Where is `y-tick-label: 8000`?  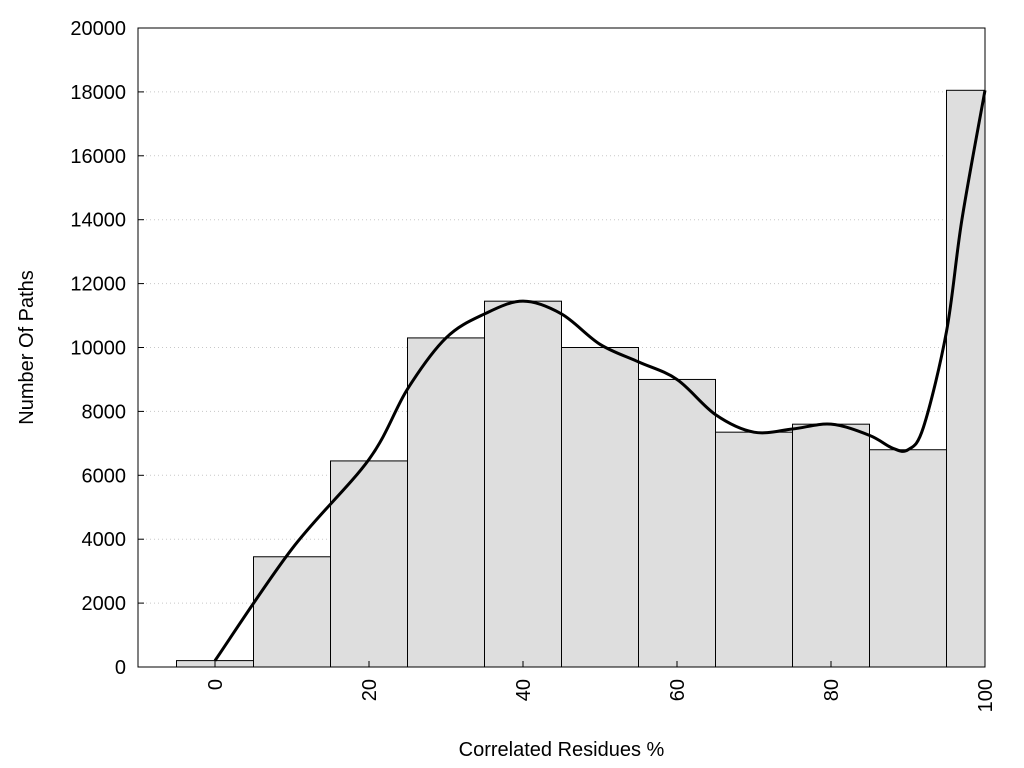
y-tick-label: 8000 is located at coordinates (104, 412).